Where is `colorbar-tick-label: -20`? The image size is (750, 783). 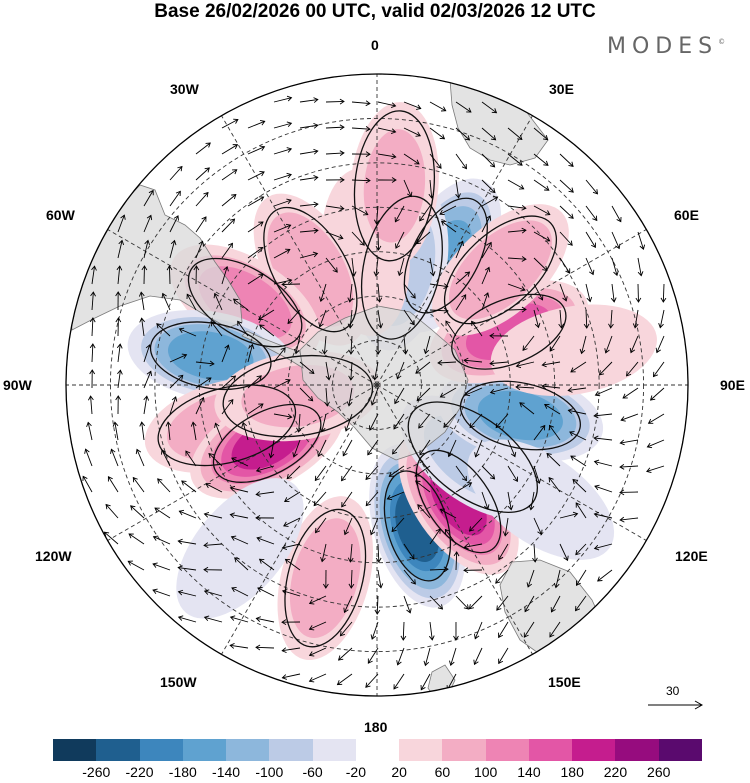 colorbar-tick-label: -20 is located at coordinates (355, 772).